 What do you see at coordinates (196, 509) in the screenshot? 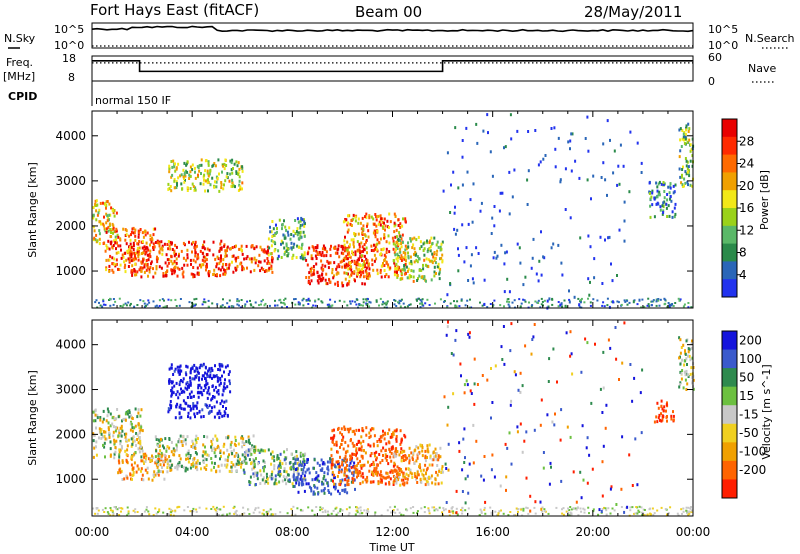
I see `scatter-cell-1-2044` at bounding box center [196, 509].